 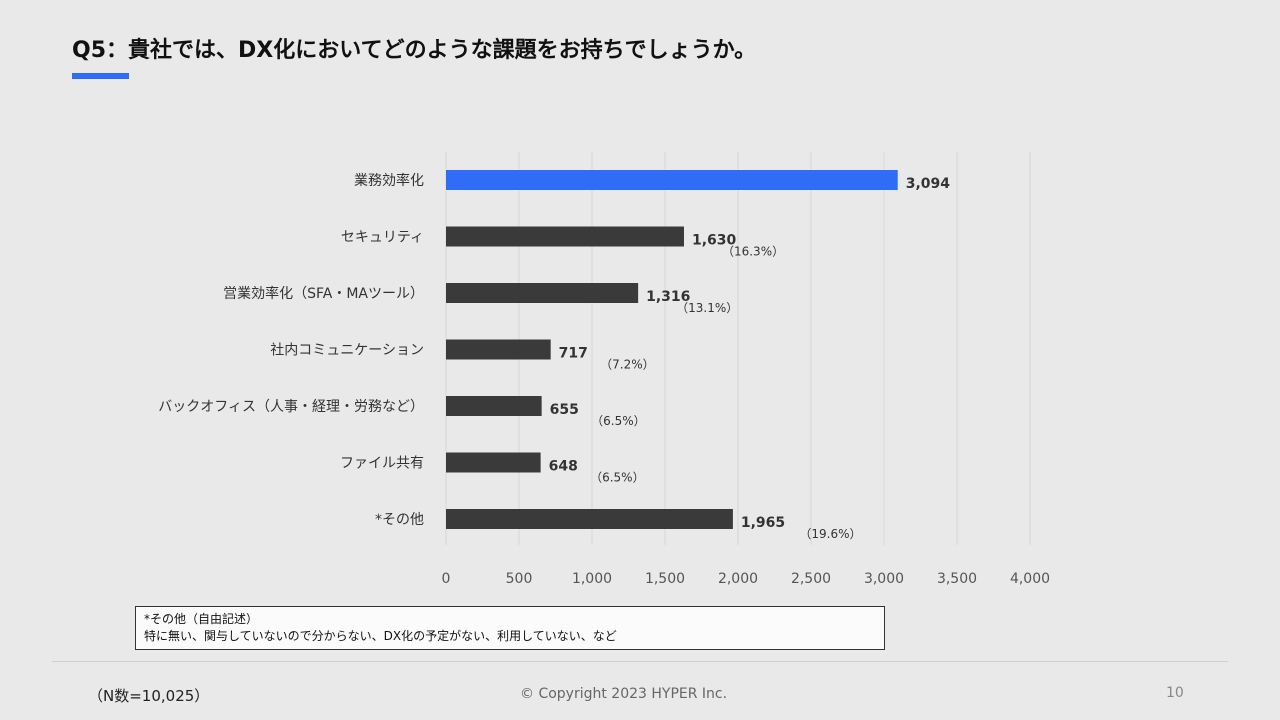 I want to click on category-label: 社内コミュニケーション, so click(x=347, y=351).